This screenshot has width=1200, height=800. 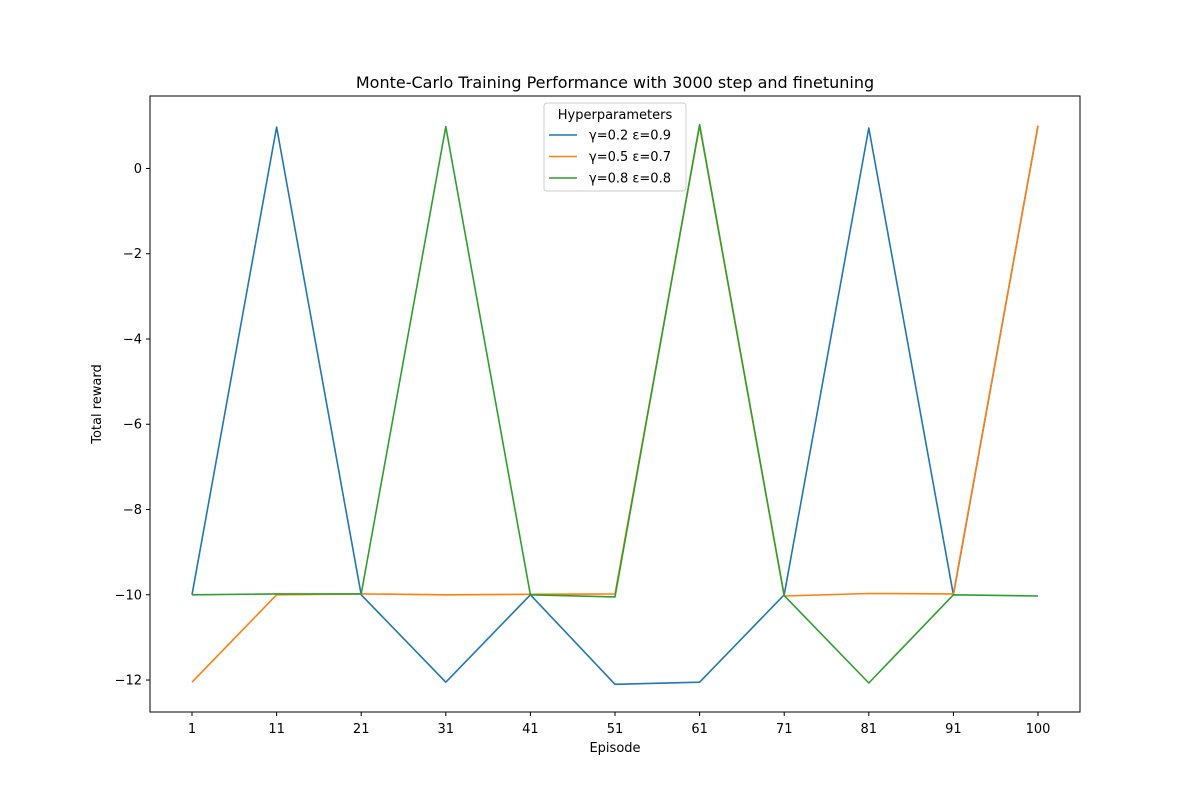 What do you see at coordinates (530, 729) in the screenshot?
I see `x-tick-label: 41` at bounding box center [530, 729].